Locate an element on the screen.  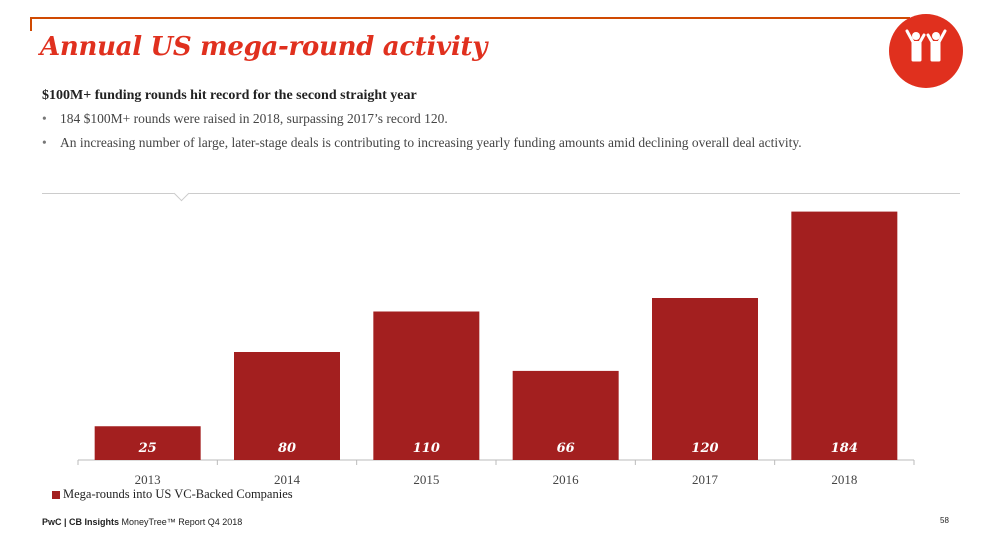
x-tick-label: 2014 is located at coordinates (287, 479).